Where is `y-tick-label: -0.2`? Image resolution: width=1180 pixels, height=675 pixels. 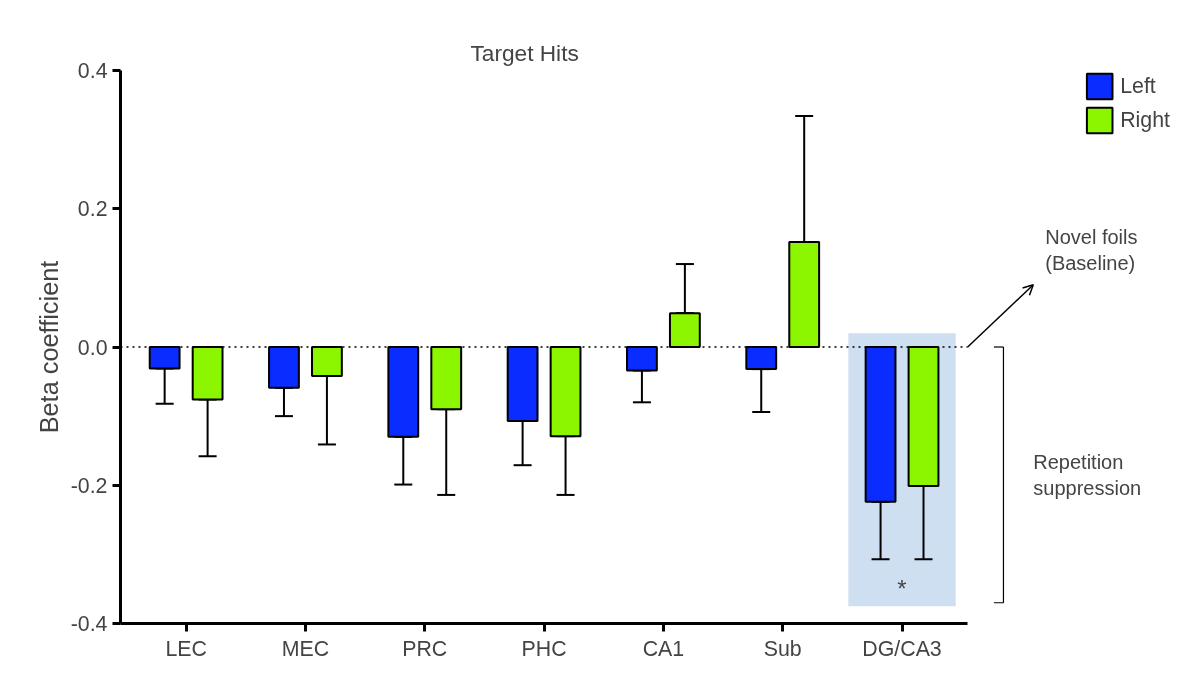
y-tick-label: -0.2 is located at coordinates (89, 485).